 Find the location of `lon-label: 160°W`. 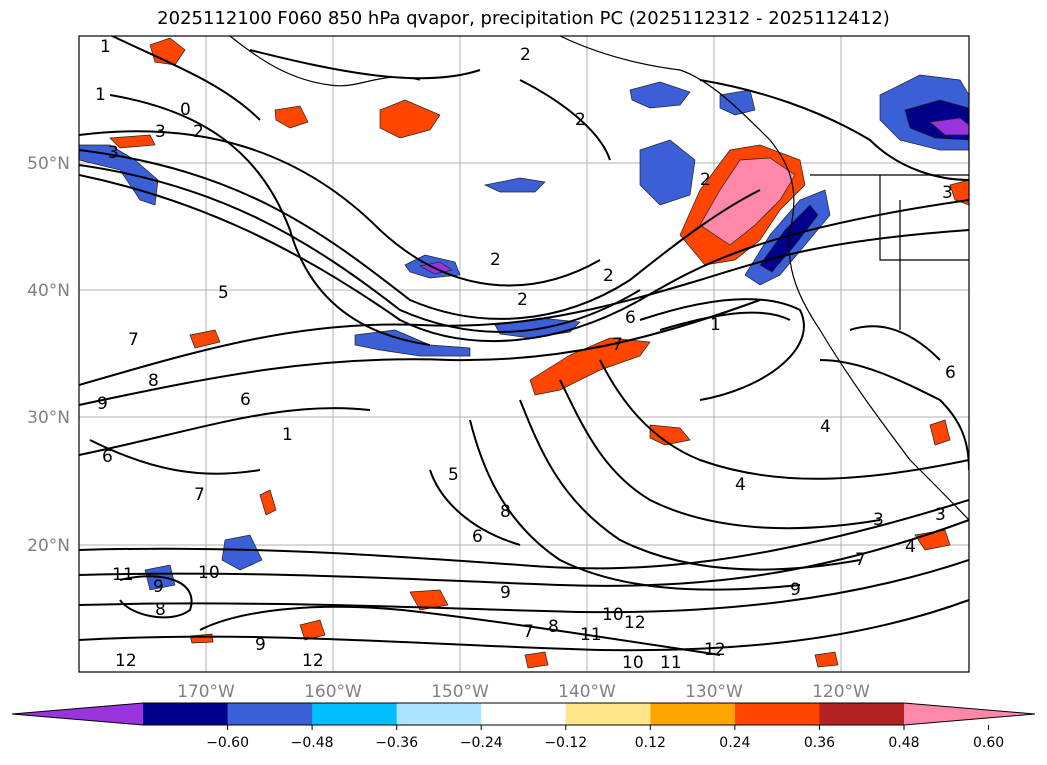

lon-label: 160°W is located at coordinates (333, 692).